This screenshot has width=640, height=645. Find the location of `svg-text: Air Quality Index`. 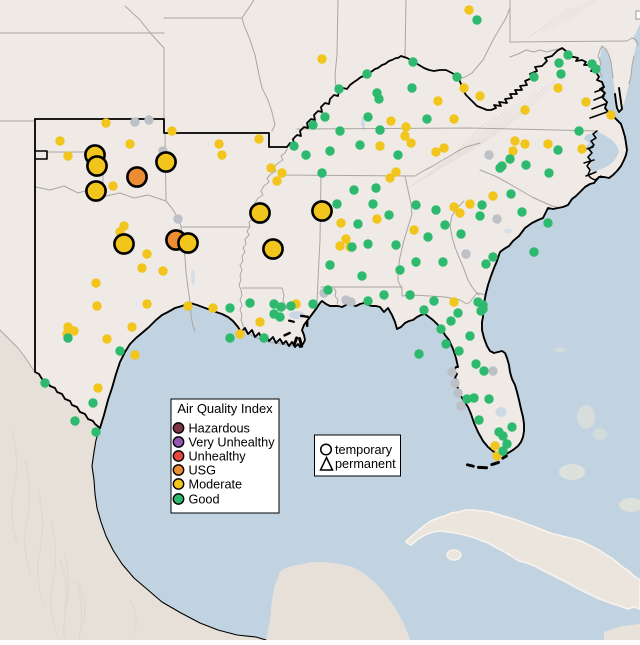

svg-text: Air Quality Index is located at coordinates (225, 408).